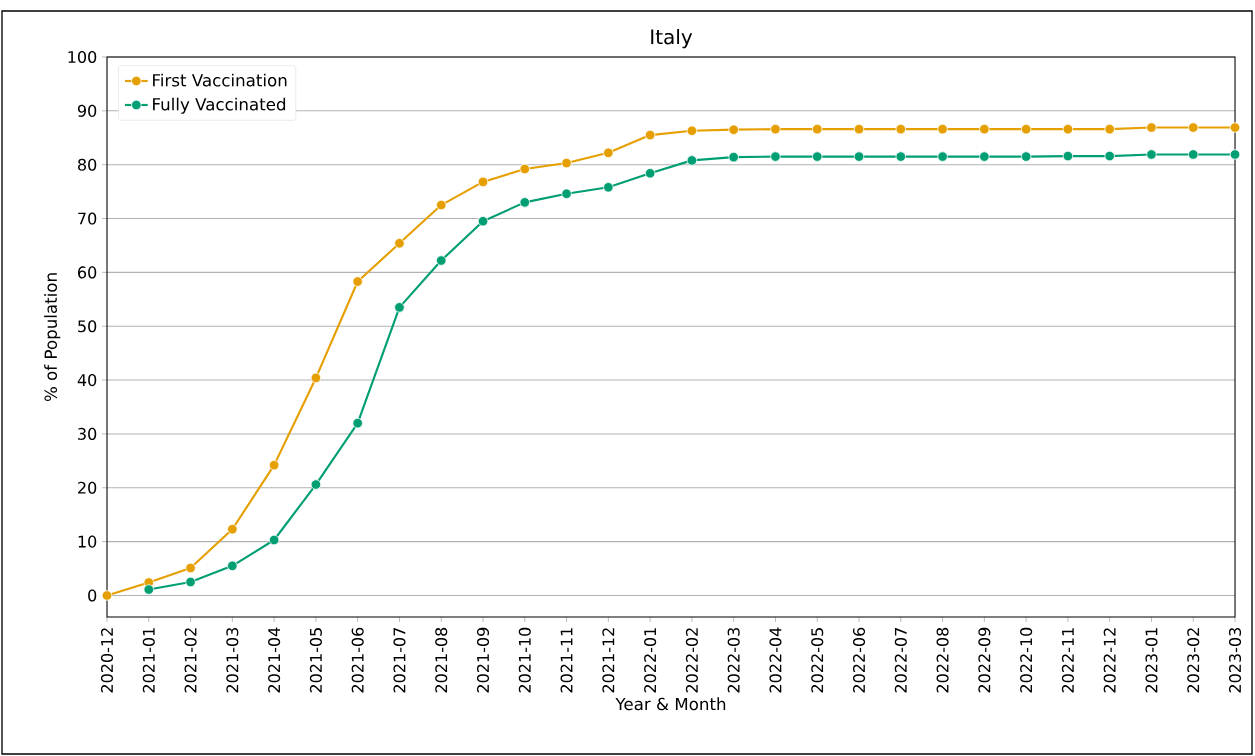 Image resolution: width=1255 pixels, height=756 pixels. I want to click on x-tick-label: 2021-07, so click(399, 660).